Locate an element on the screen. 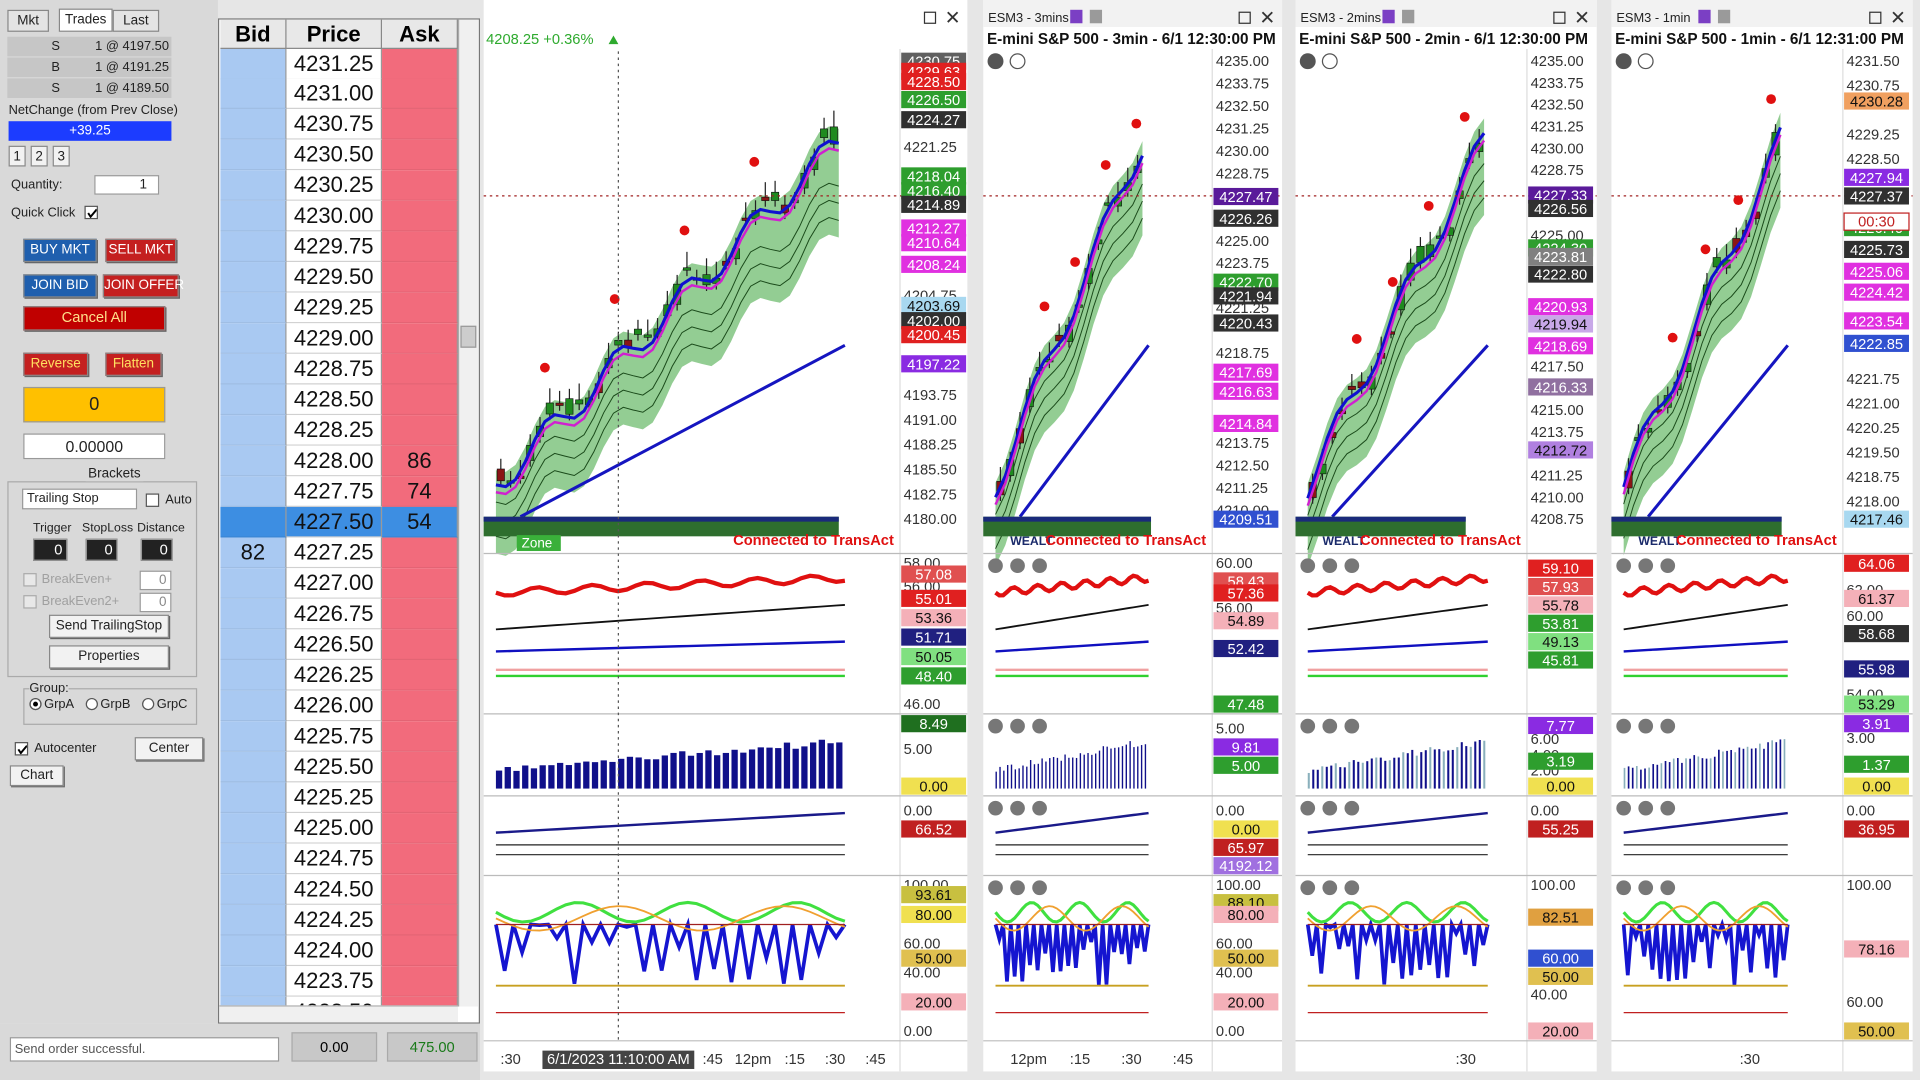 This screenshot has width=1920, height=1080. badge-label: 57.08 is located at coordinates (933, 576).